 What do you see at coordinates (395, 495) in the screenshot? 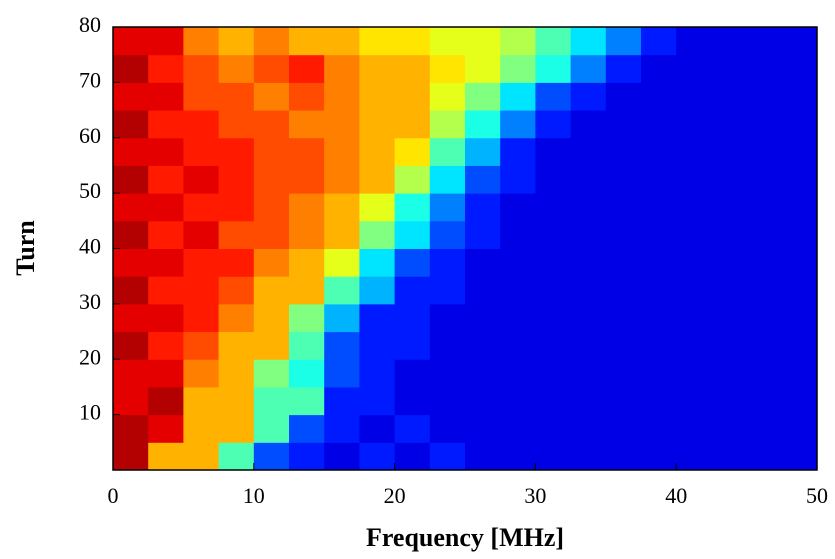
I see `x-tick-label: 20` at bounding box center [395, 495].